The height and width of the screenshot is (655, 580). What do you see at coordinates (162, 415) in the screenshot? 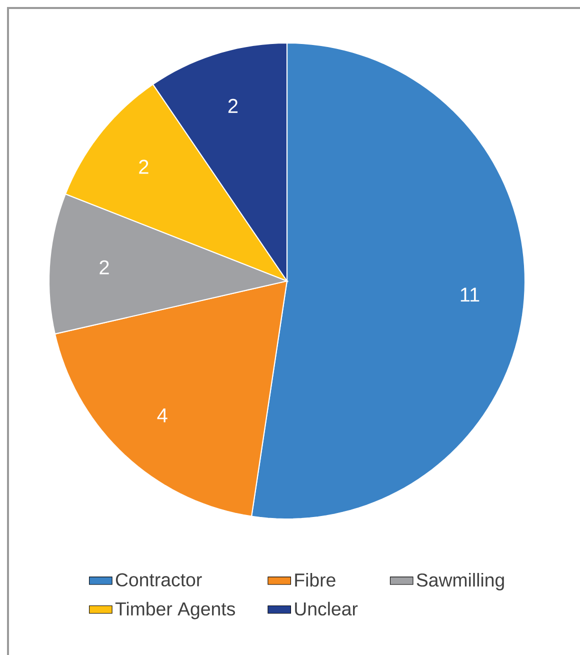
I see `data-label: 4` at bounding box center [162, 415].